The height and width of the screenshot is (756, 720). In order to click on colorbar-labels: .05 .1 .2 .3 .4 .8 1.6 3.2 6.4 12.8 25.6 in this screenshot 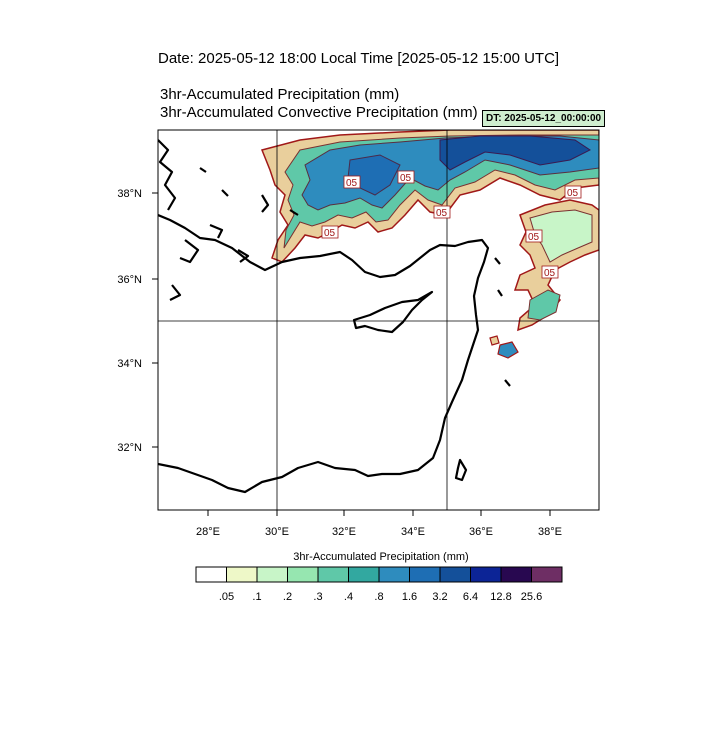, I will do `click(380, 597)`.